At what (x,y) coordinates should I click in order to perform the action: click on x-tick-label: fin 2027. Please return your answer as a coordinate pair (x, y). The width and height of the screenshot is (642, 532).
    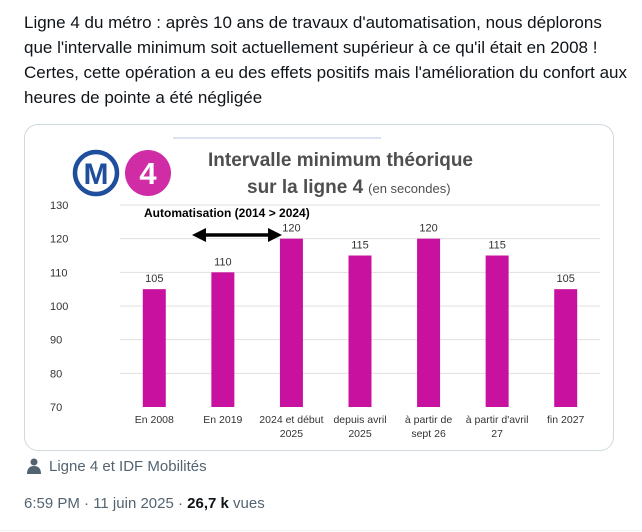
    Looking at the image, I should click on (566, 420).